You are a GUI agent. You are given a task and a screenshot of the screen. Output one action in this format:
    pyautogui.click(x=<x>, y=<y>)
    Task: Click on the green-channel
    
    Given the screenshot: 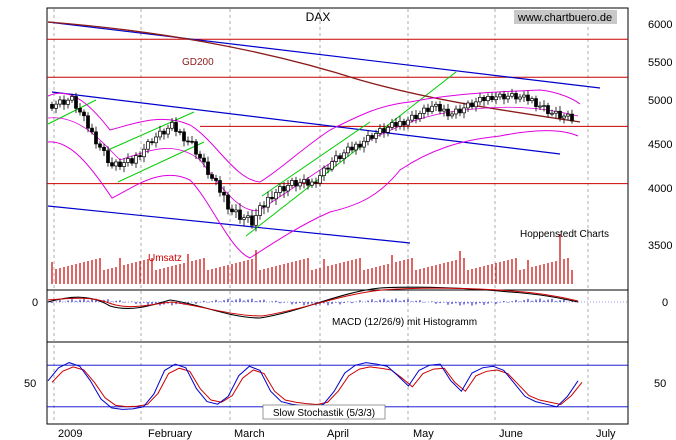 What is the action you would take?
    pyautogui.click(x=161, y=162)
    